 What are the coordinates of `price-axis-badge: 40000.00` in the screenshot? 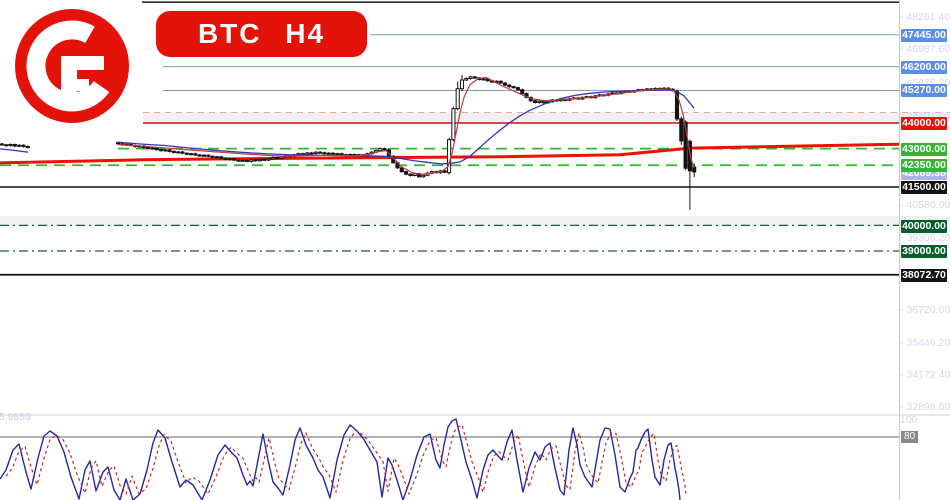 It's located at (924, 226).